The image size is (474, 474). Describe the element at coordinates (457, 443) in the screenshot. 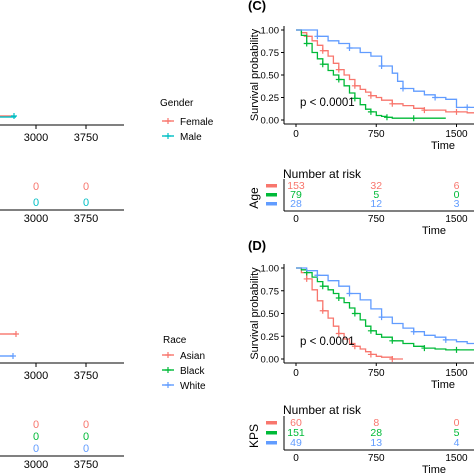

I see `risk-value: 4` at that location.